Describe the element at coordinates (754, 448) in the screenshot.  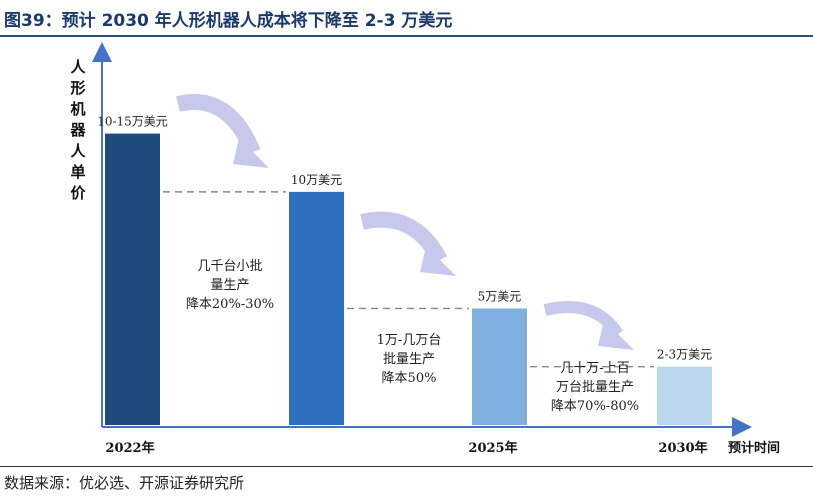
I see `x-axis-label: 预计时间` at that location.